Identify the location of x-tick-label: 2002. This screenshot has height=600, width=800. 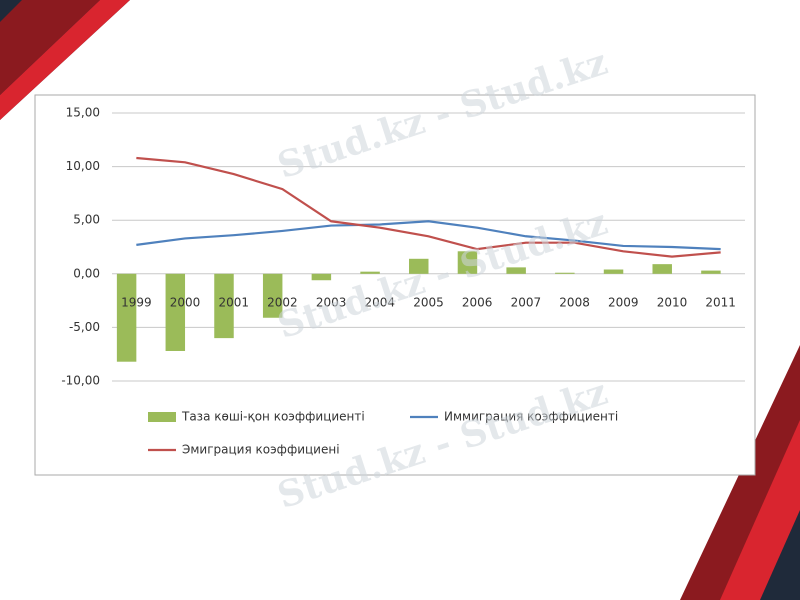
(282, 302).